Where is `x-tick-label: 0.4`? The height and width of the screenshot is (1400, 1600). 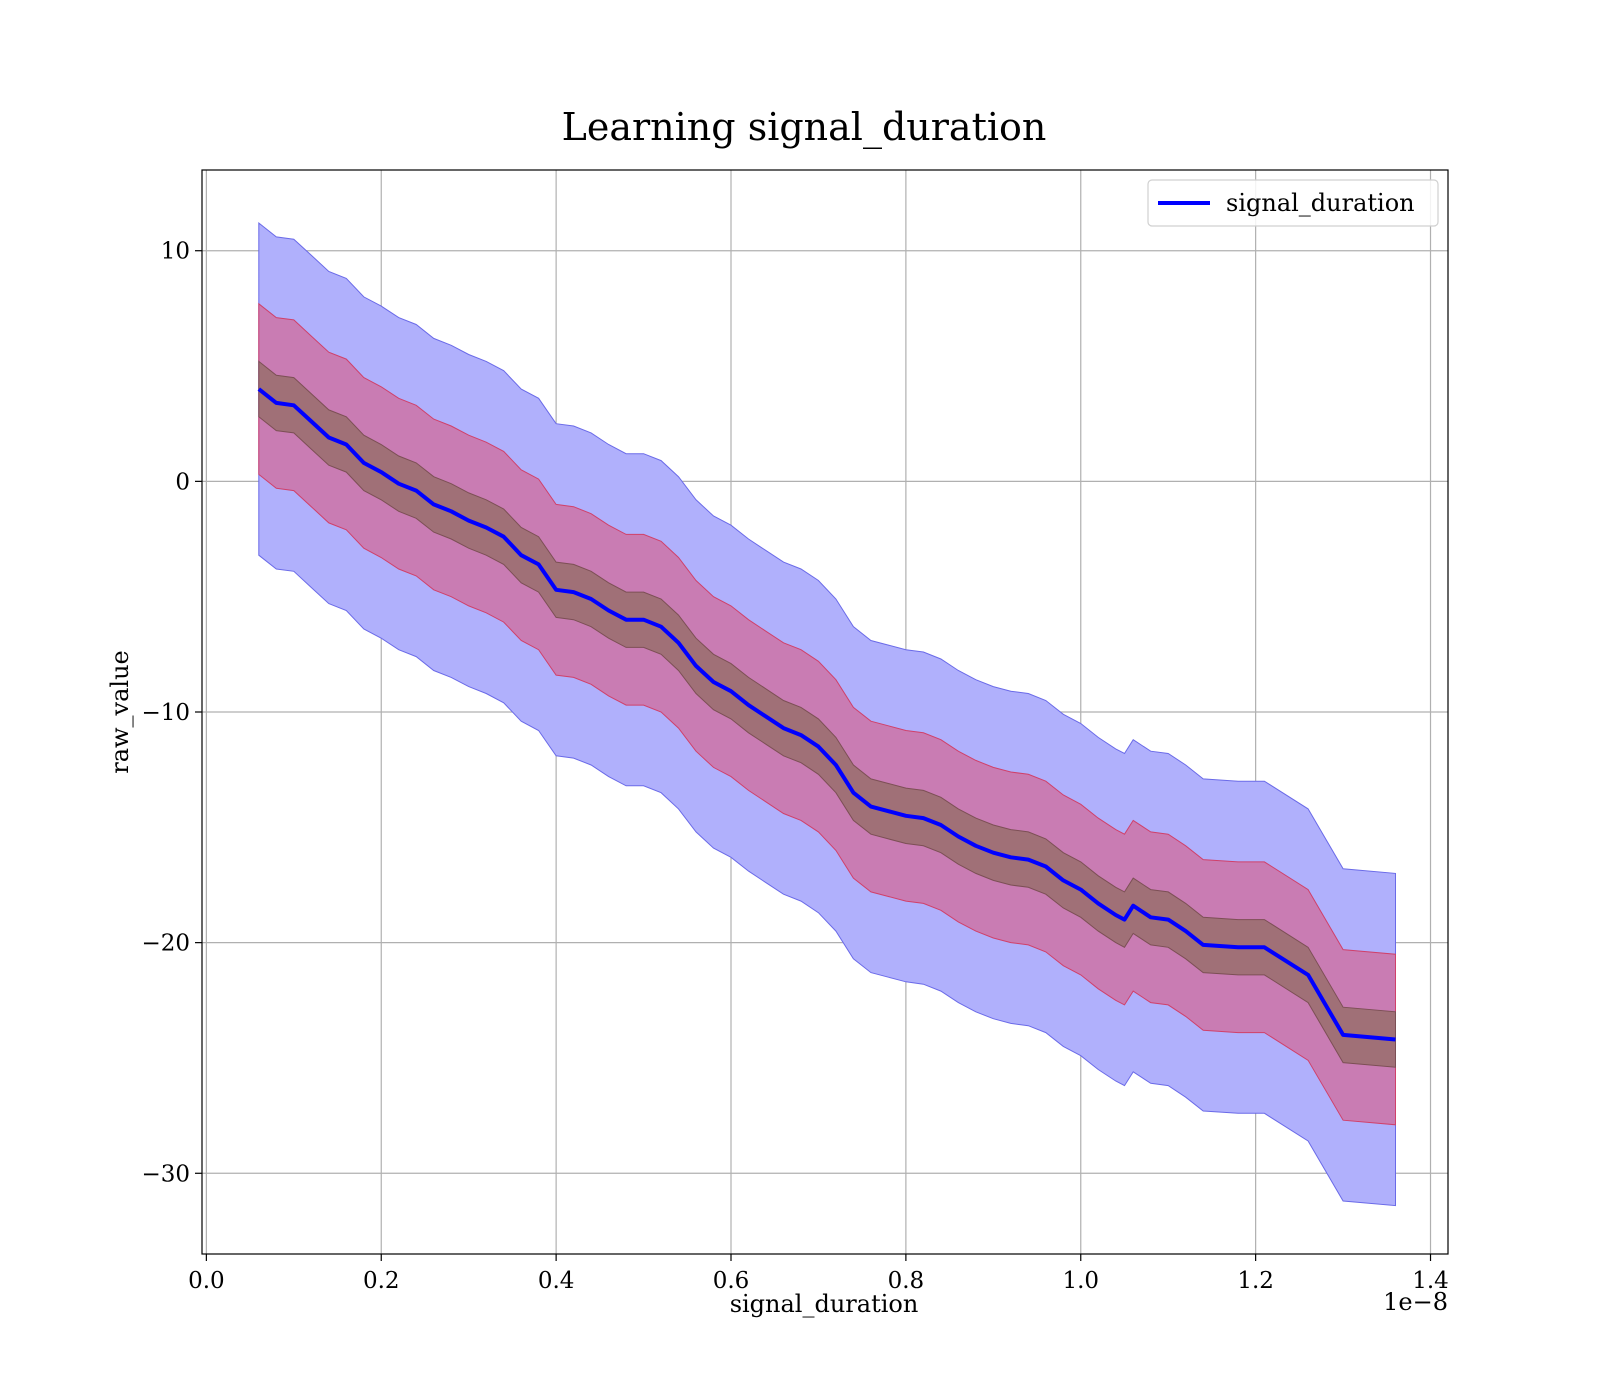 x-tick-label: 0.4 is located at coordinates (556, 1281).